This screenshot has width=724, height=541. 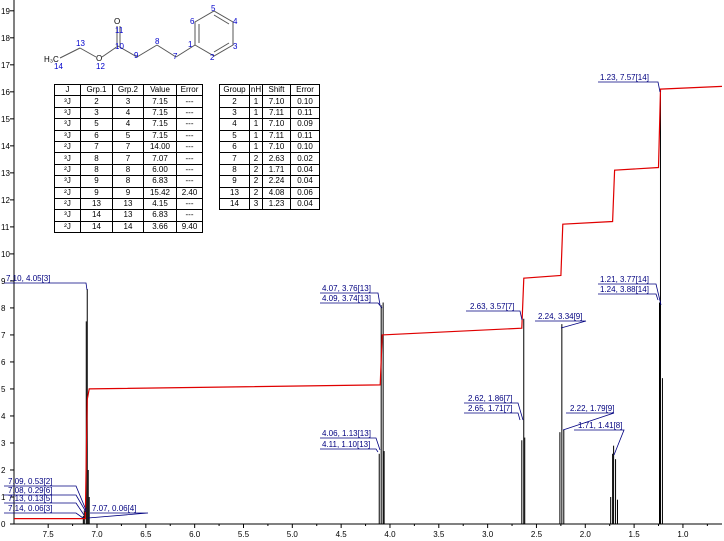 I want to click on x-tick-label: 1.5, so click(x=635, y=534).